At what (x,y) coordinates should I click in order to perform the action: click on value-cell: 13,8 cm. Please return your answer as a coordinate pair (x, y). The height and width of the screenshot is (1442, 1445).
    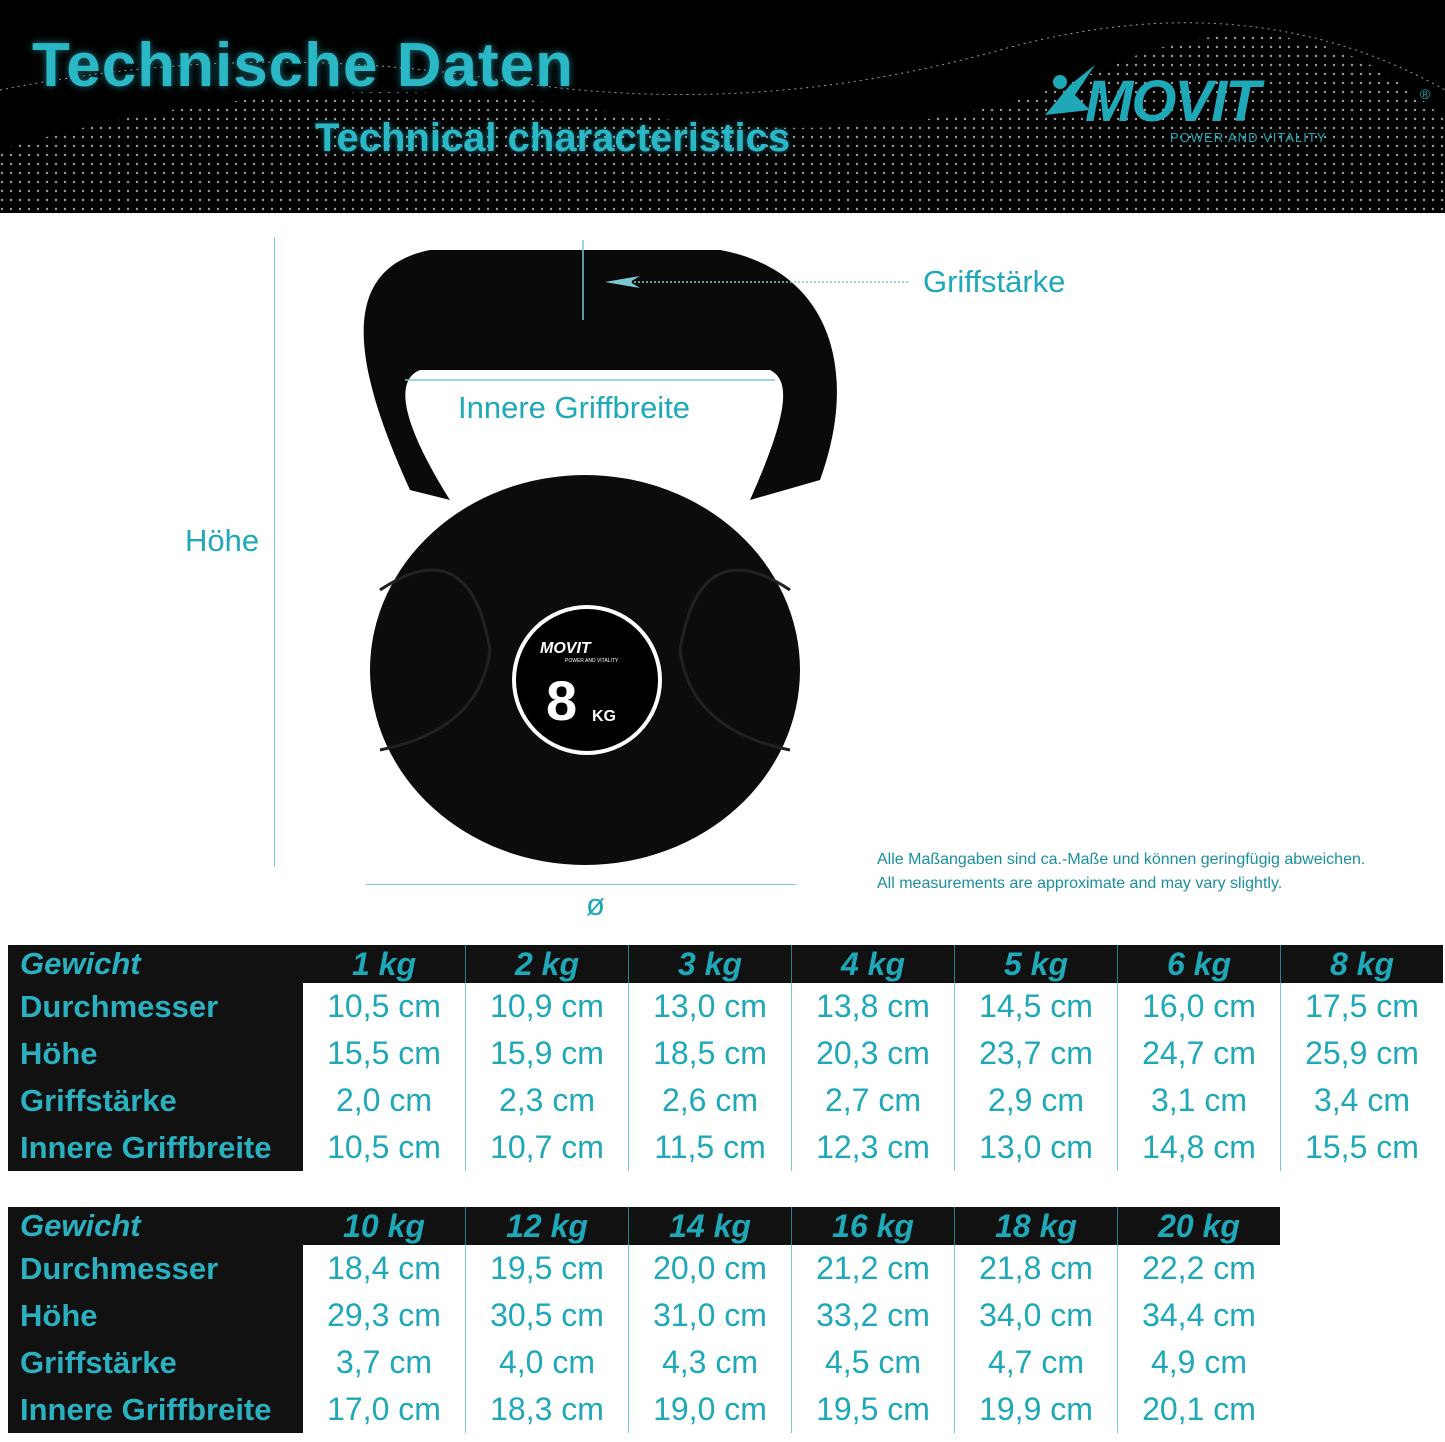
    Looking at the image, I should click on (873, 1006).